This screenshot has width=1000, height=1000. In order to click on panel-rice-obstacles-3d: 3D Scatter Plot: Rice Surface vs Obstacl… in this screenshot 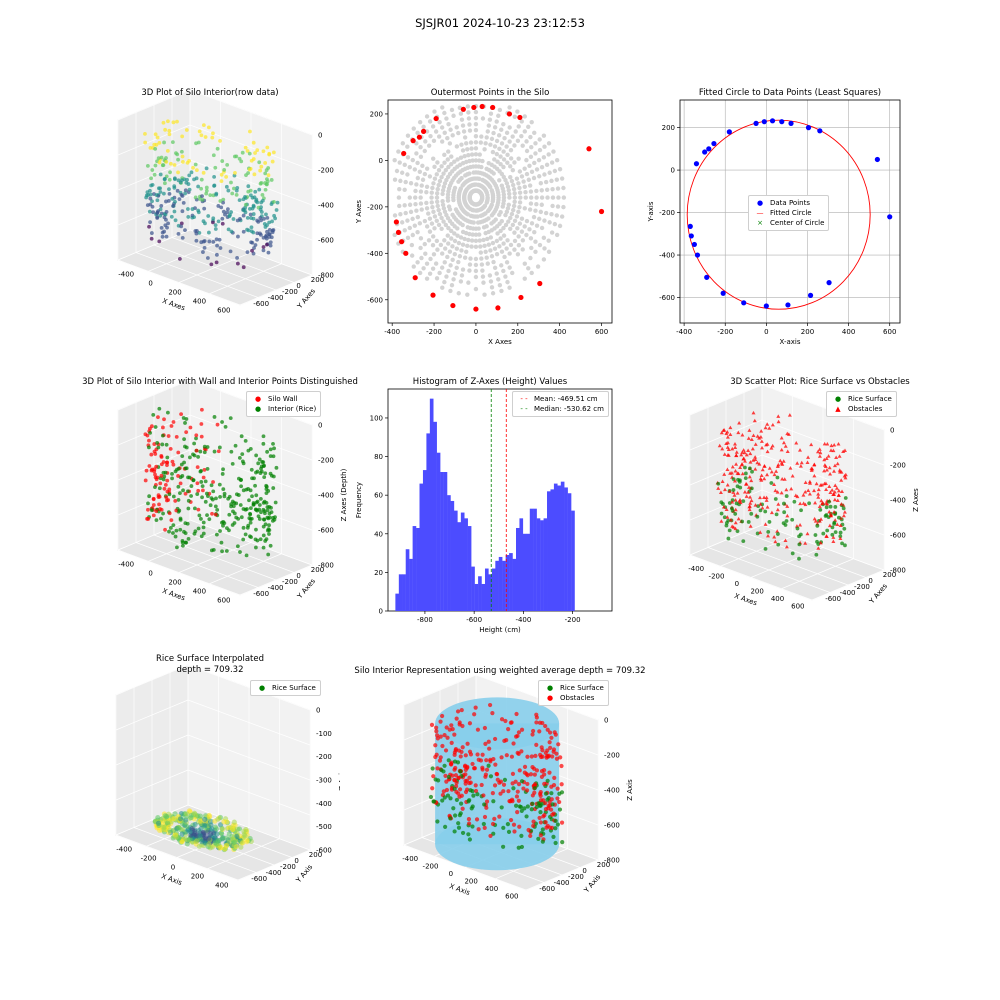, I will do `click(820, 495)`.